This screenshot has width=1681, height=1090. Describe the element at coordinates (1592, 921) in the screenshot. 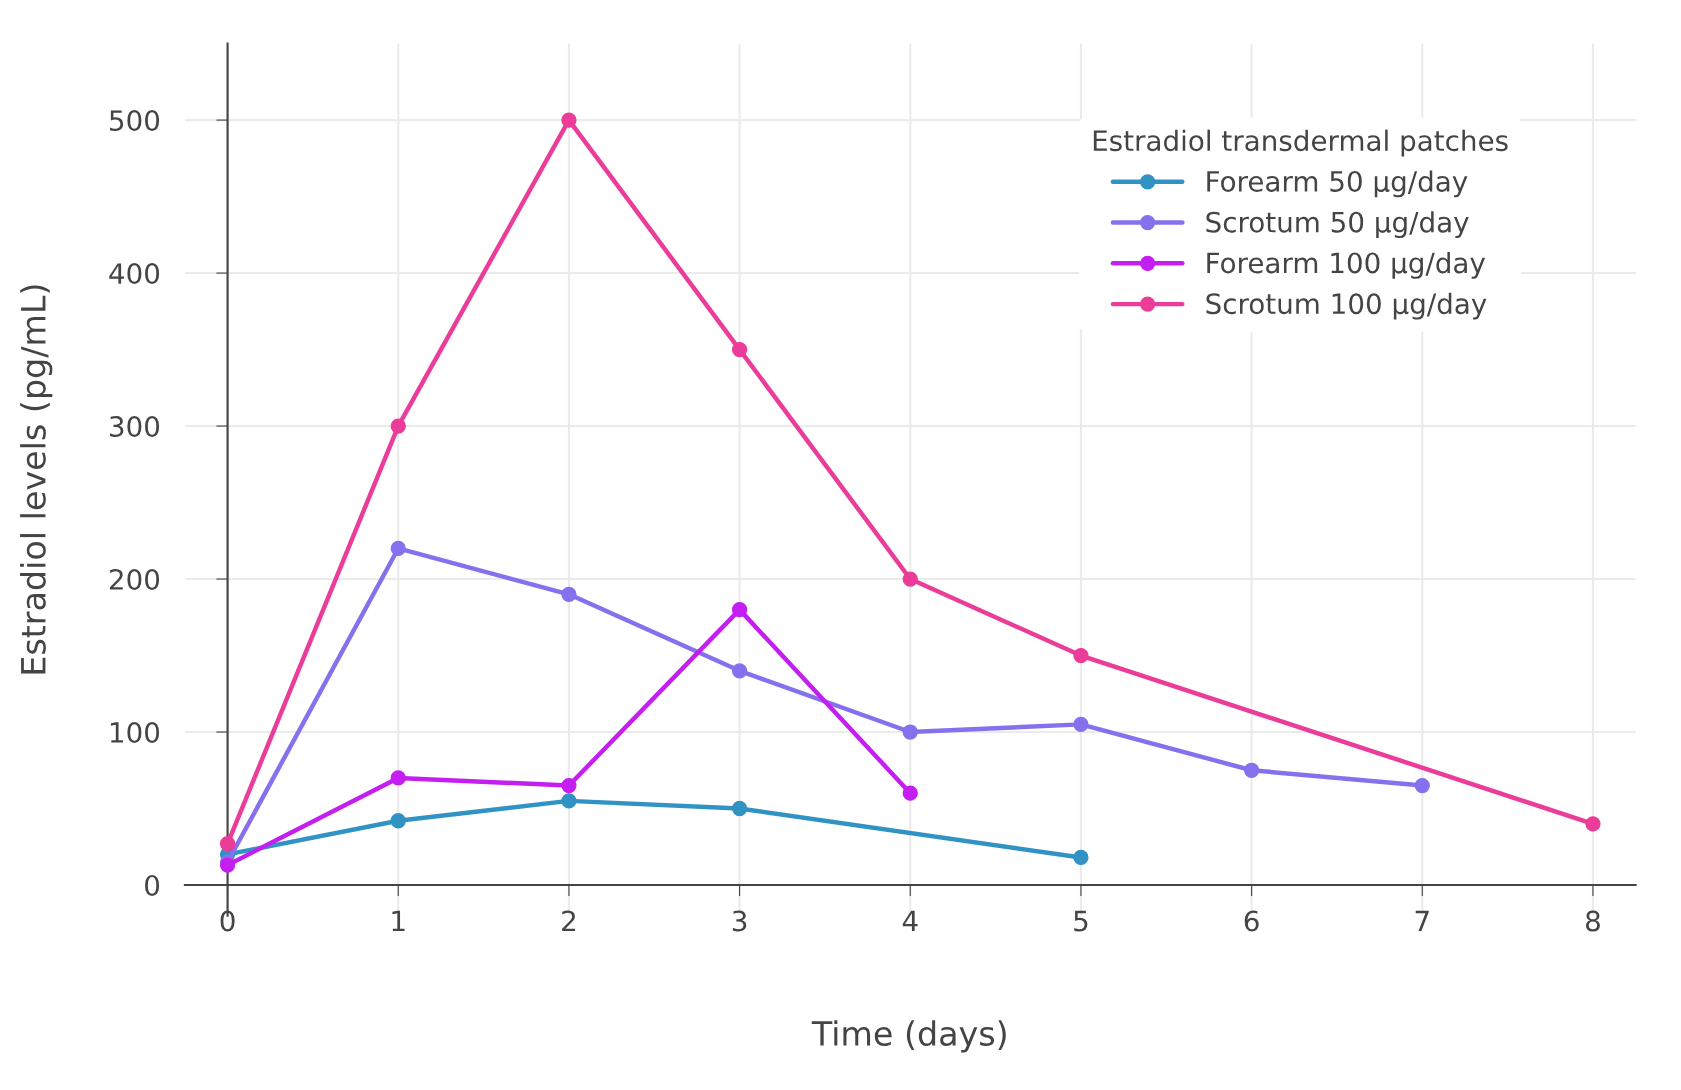

I see `x-tick-label: 8` at that location.